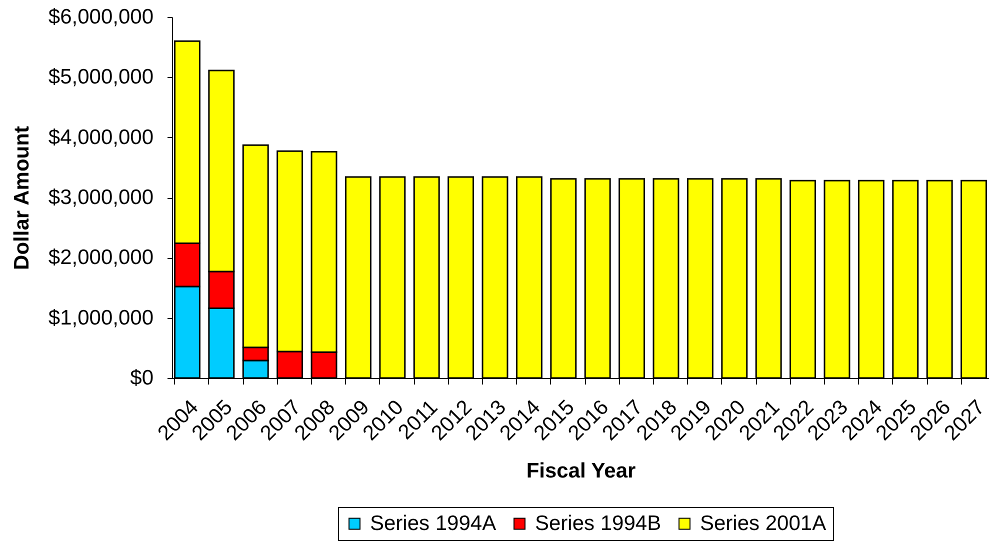 This screenshot has width=989, height=544. Describe the element at coordinates (101, 318) in the screenshot. I see `y-tick-label: $1,000,000` at that location.